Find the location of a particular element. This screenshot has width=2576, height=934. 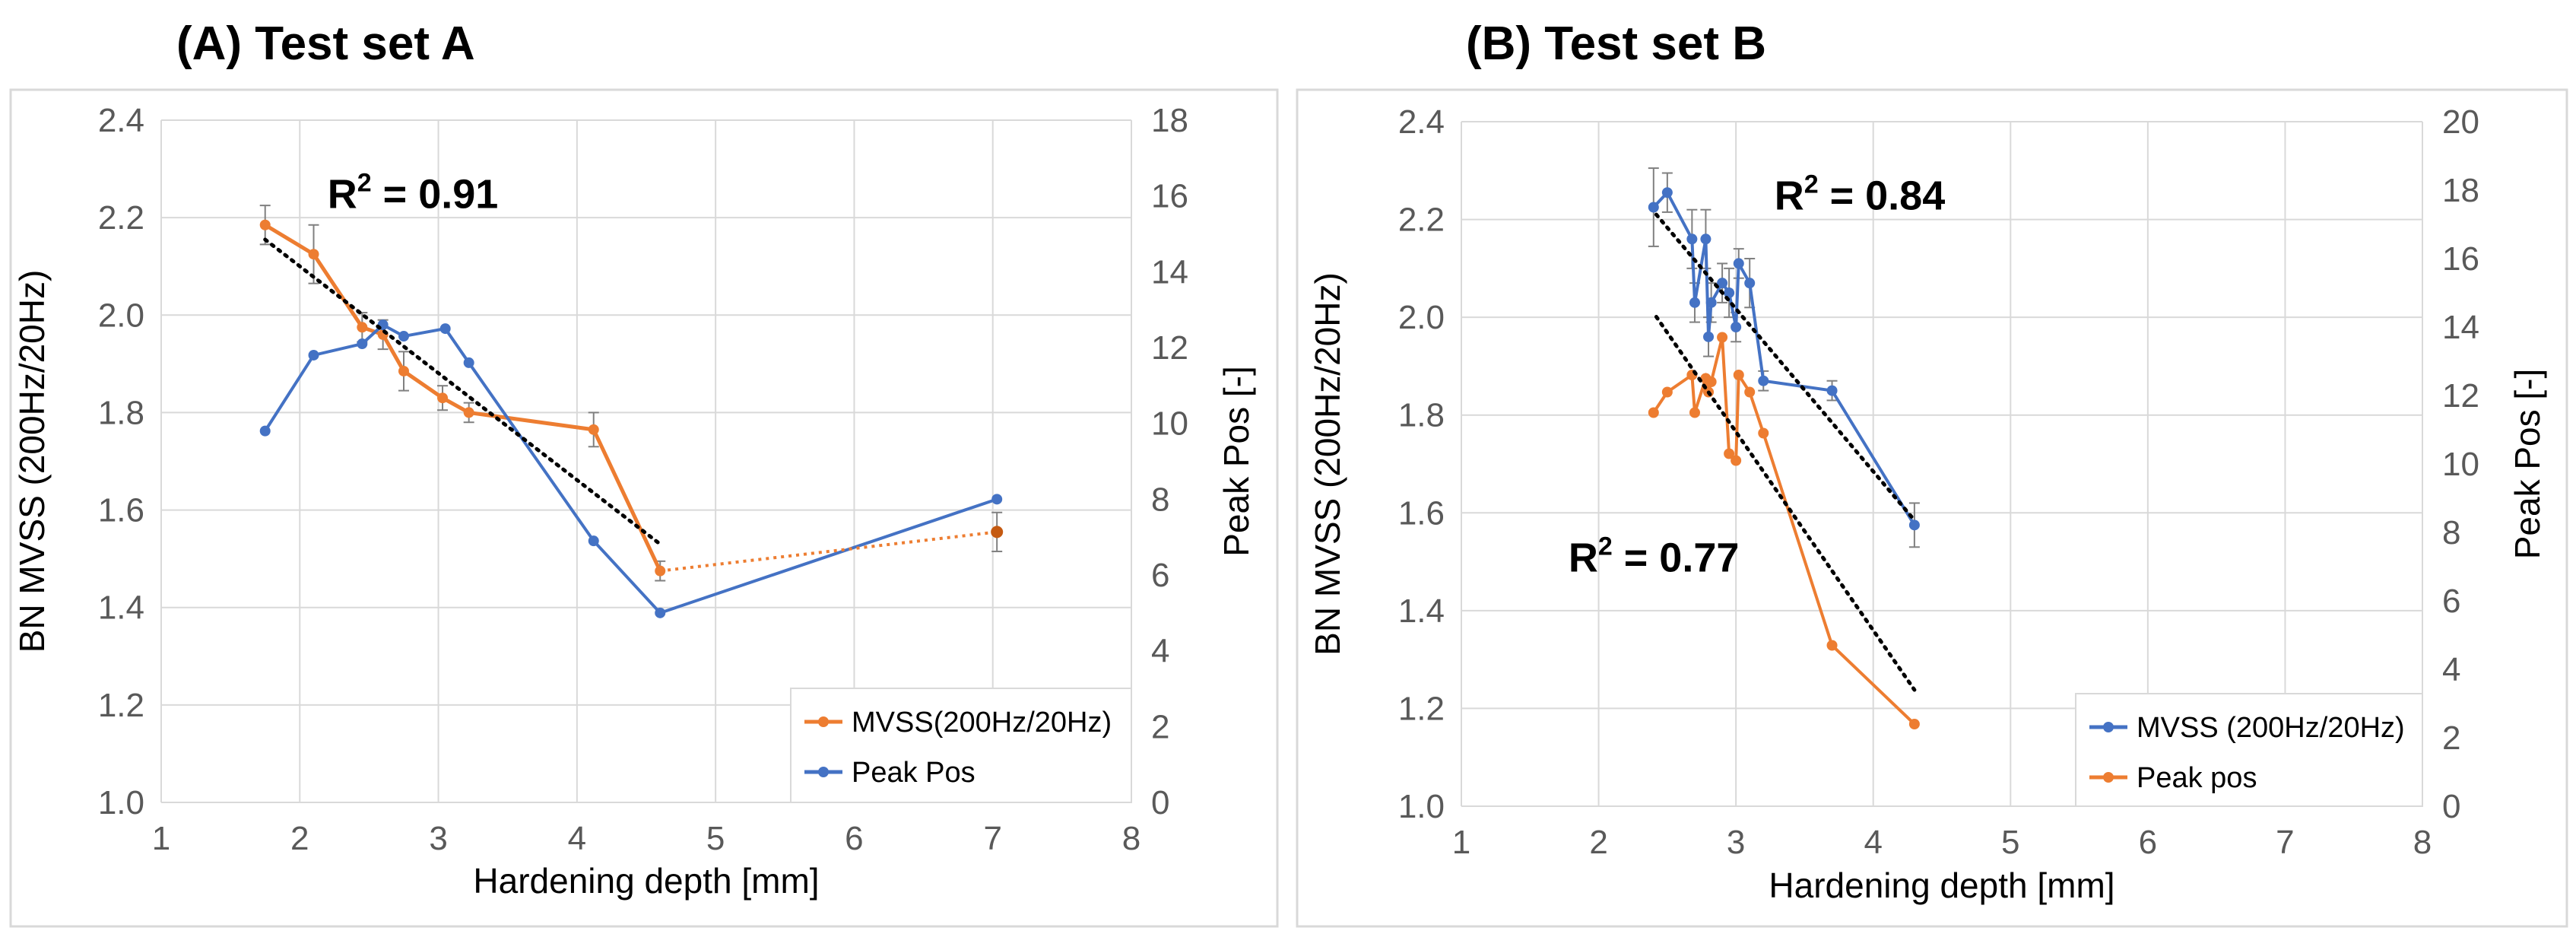

chart-b-x-tick-1: 2 is located at coordinates (1598, 842).